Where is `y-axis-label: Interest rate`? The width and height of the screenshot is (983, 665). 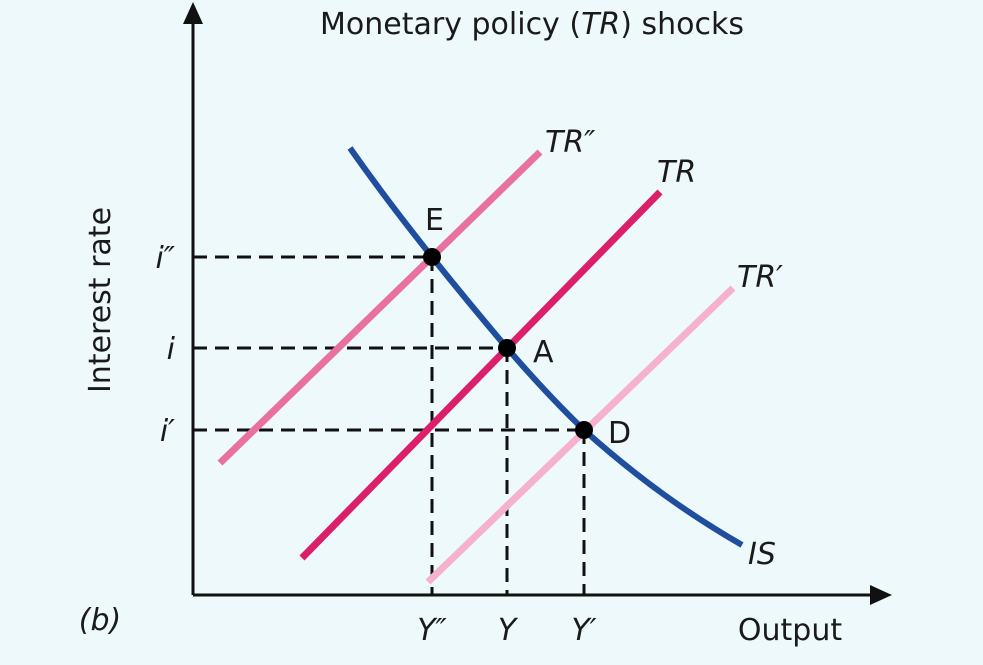
y-axis-label: Interest rate is located at coordinates (100, 300).